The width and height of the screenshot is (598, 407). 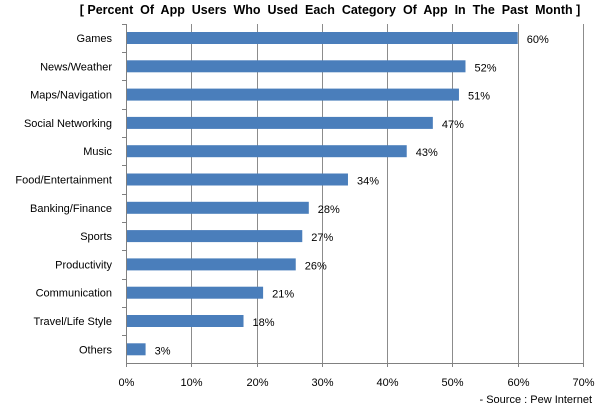 What do you see at coordinates (76, 67) in the screenshot?
I see `category-label: News/Weather` at bounding box center [76, 67].